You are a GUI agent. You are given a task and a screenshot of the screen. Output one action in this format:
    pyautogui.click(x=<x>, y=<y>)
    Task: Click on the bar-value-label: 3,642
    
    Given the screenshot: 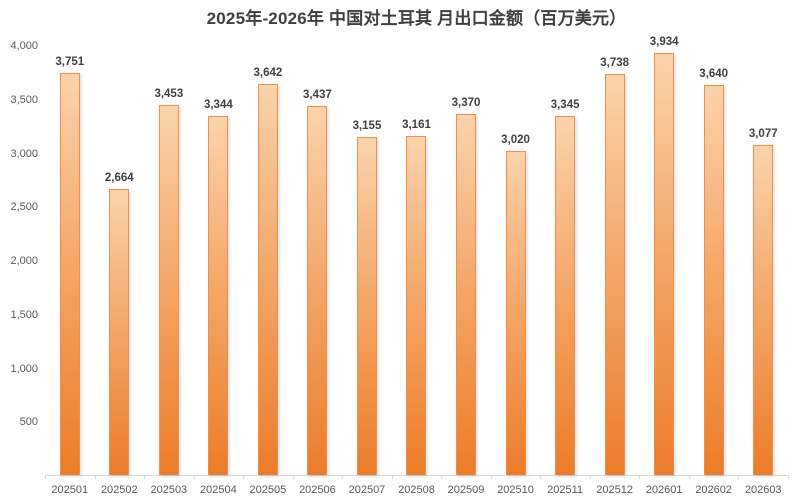 What is the action you would take?
    pyautogui.click(x=268, y=73)
    